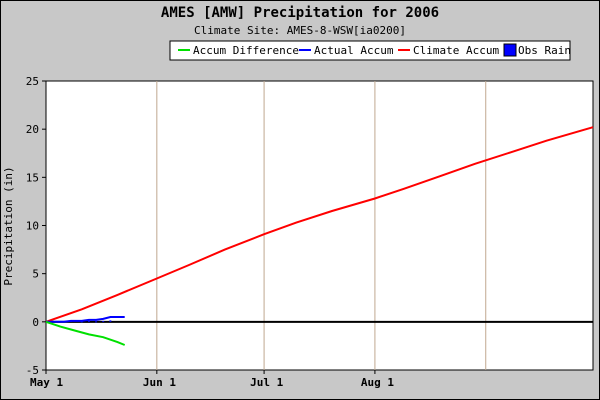 The width and height of the screenshot is (600, 400). I want to click on chart-subtitle: Climate Site: AMES-8-WSW[ia0200], so click(300, 30).